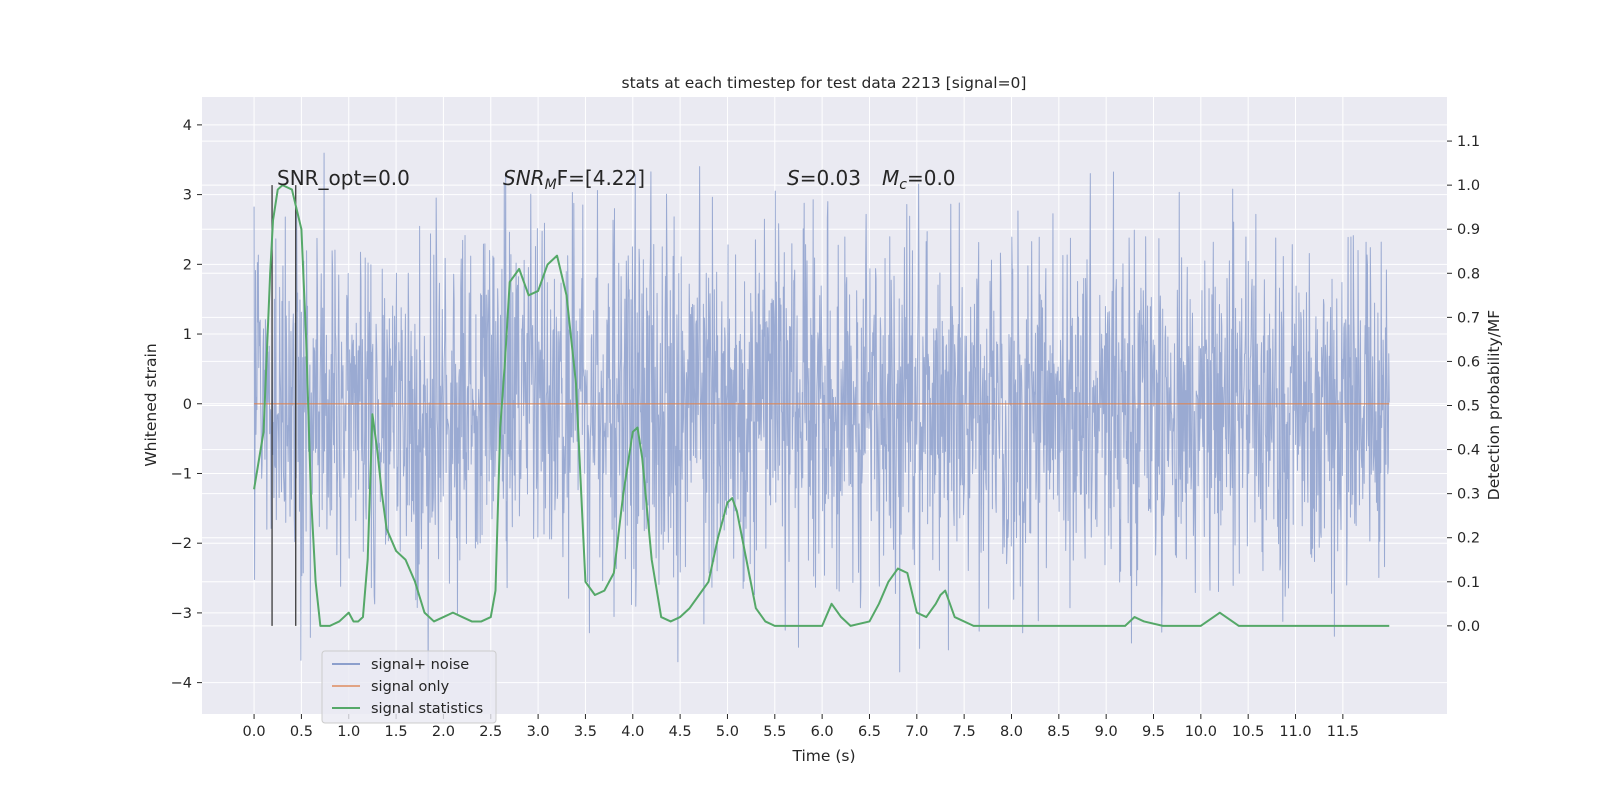 The height and width of the screenshot is (800, 1600). I want to click on y-left-axis-label: Whitened strain, so click(151, 404).